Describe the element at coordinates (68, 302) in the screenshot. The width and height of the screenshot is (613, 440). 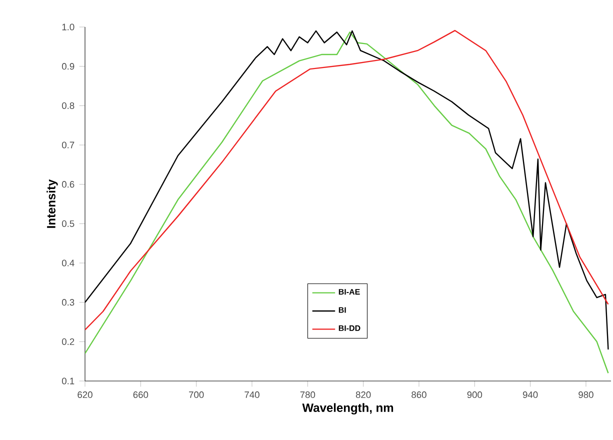
I see `y-tick-label: 0.3` at that location.